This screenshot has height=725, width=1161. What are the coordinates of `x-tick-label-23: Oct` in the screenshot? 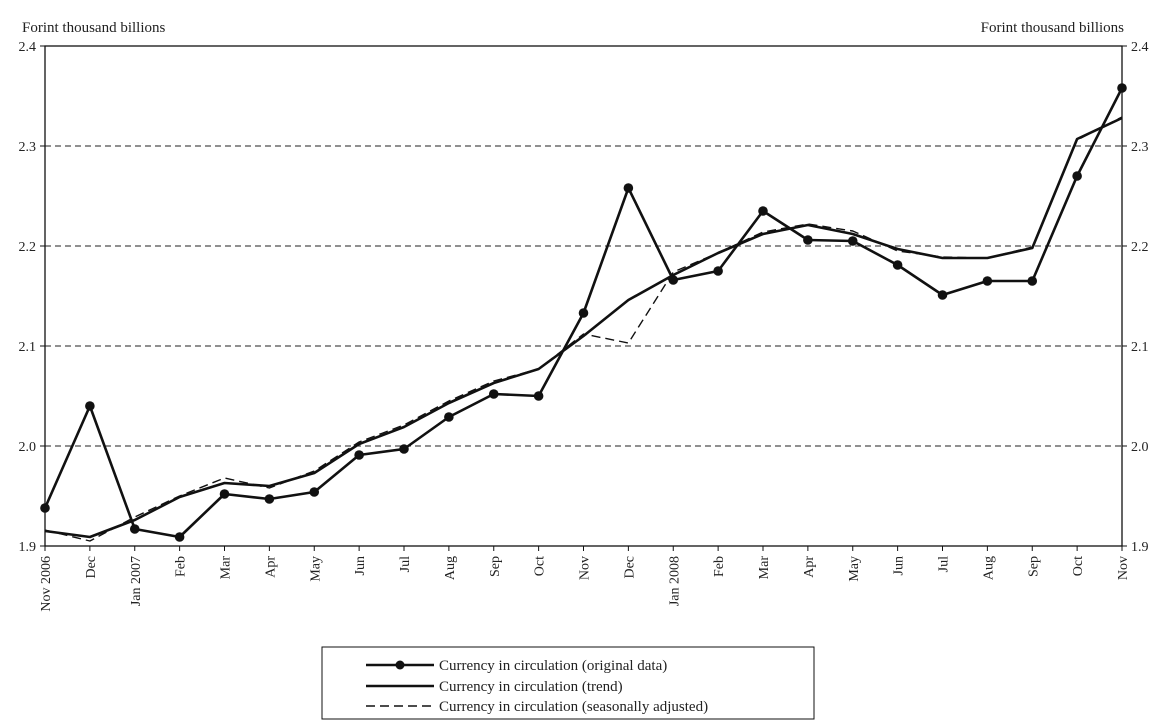 It's located at (1078, 566).